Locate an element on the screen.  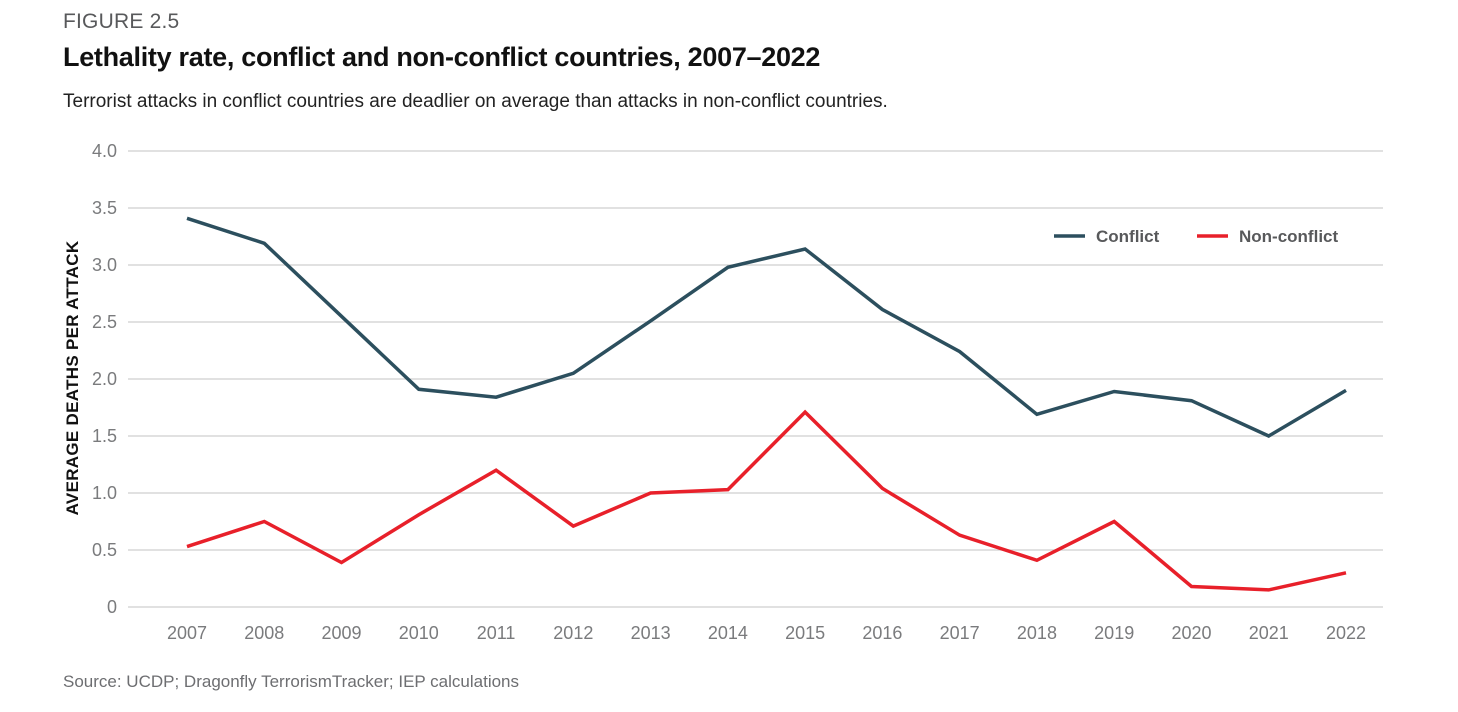
y-axis-ticks: 0 0.5 1.0 1.5 2.0 2.5 3.0 3.5 4.0 is located at coordinates (104, 379).